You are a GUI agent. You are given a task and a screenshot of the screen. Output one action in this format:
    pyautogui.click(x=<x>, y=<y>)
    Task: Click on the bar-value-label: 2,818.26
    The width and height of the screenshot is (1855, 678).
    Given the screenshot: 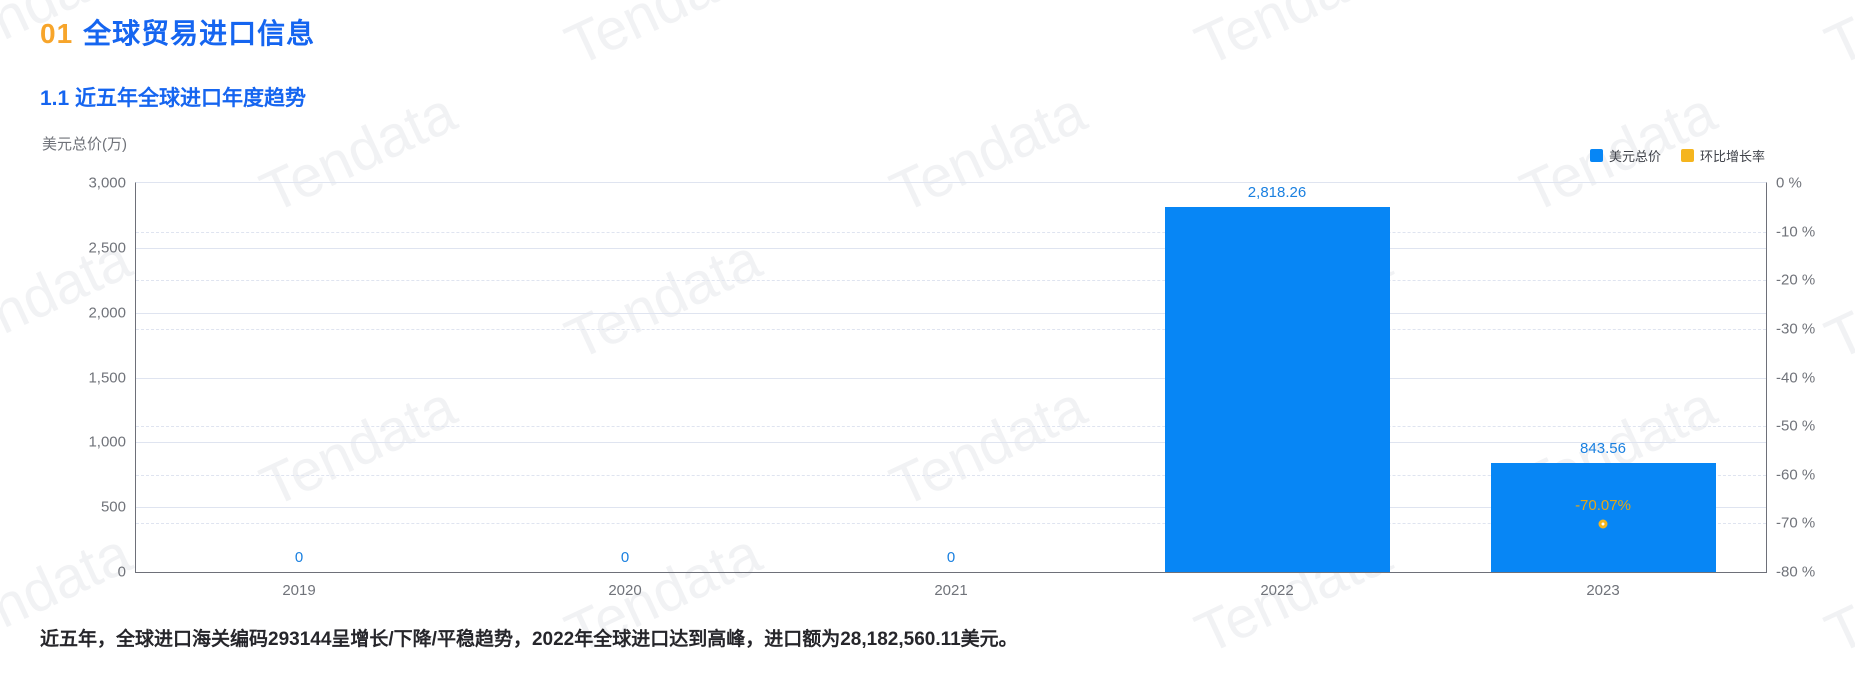 What is the action you would take?
    pyautogui.click(x=1277, y=192)
    